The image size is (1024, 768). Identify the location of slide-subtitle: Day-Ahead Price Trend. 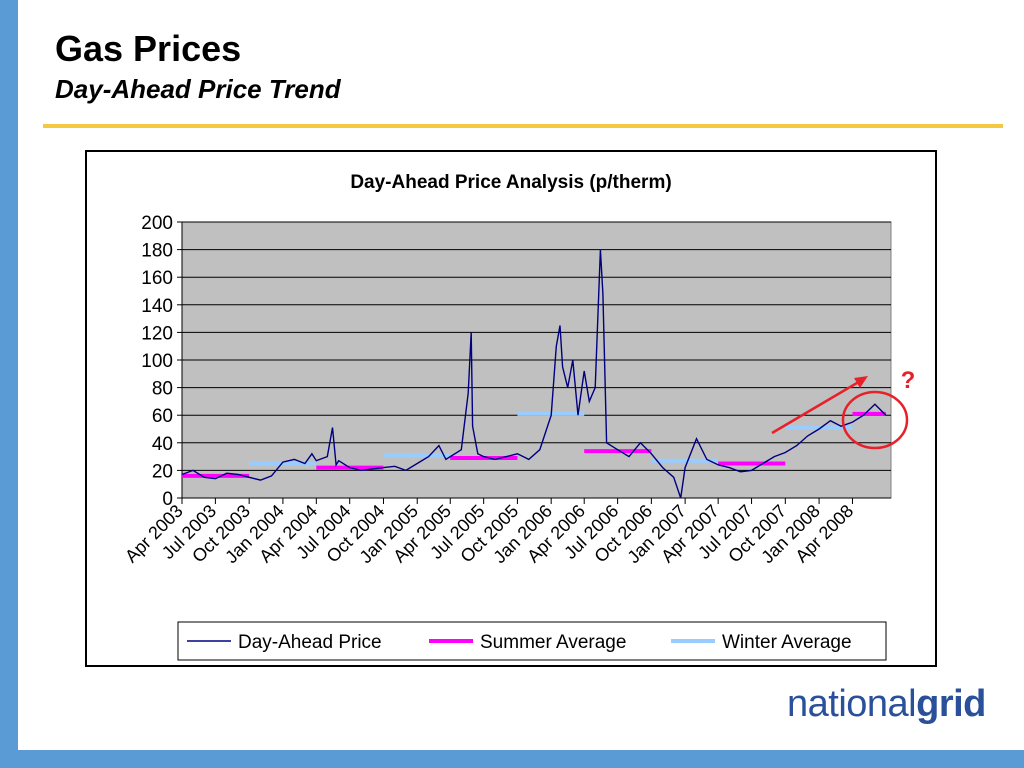
(198, 89).